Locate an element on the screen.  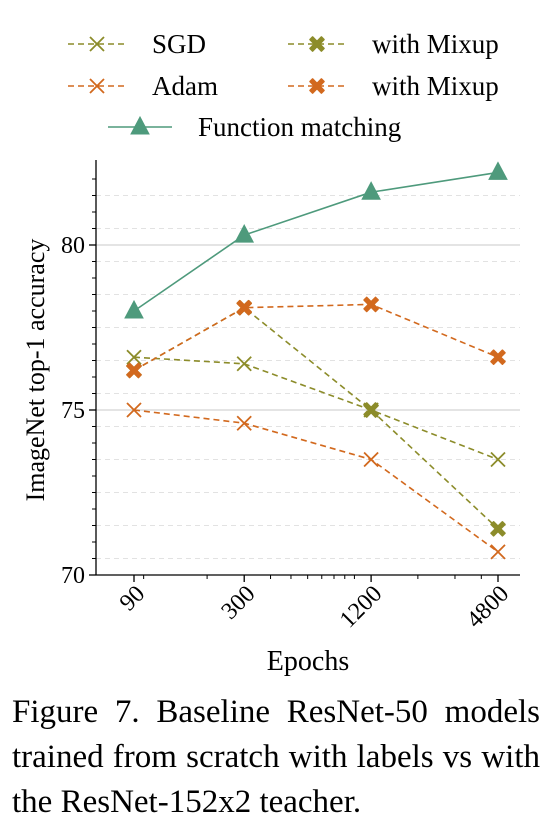
legend-label: Function matching is located at coordinates (299, 127).